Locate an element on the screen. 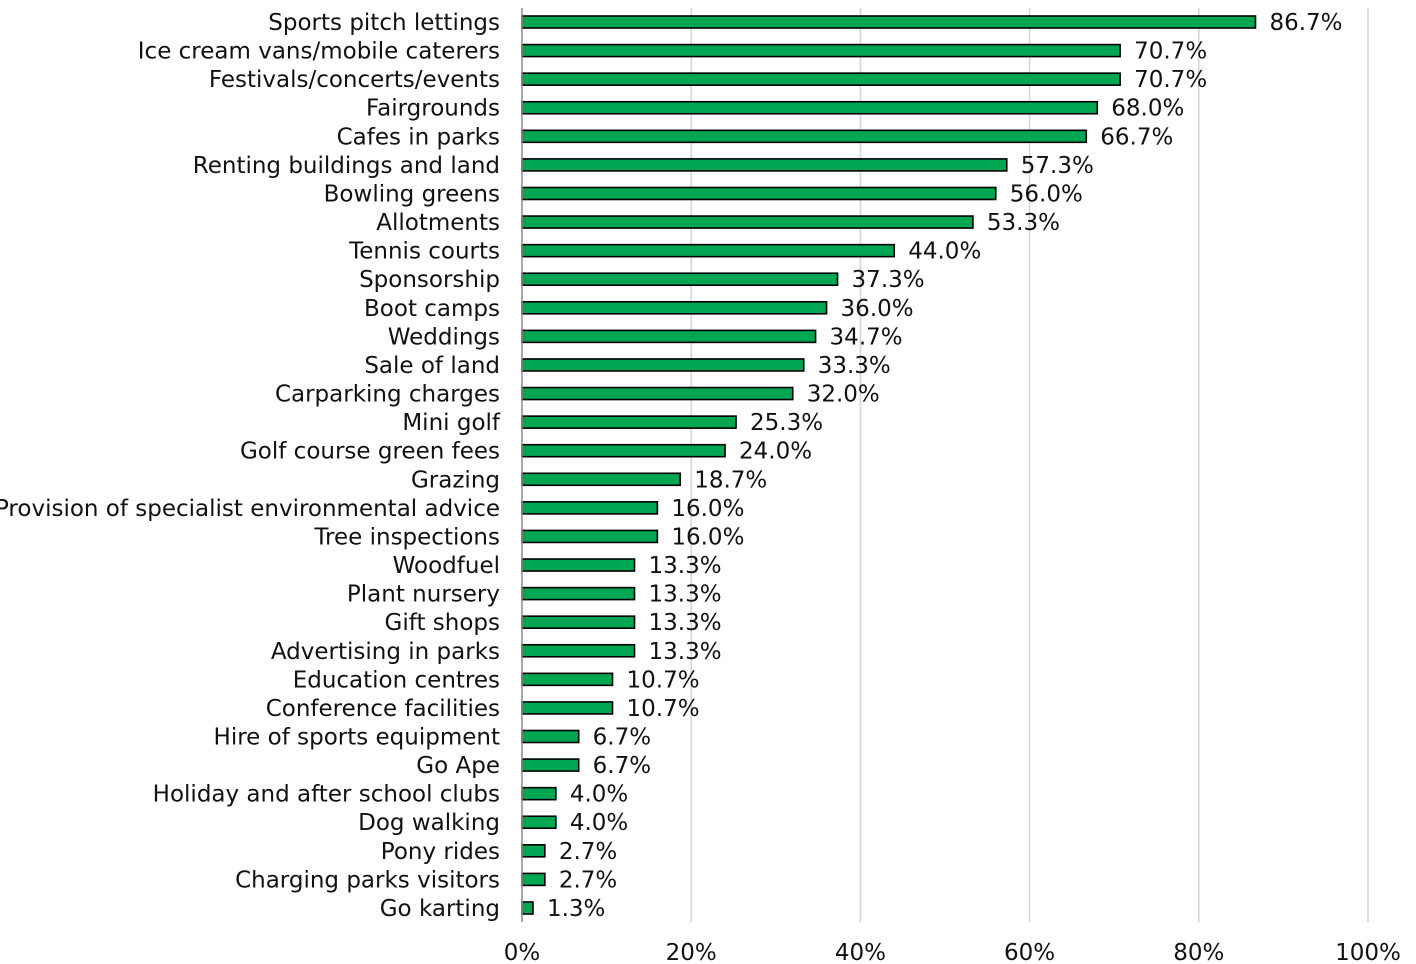  category-label: Allotments is located at coordinates (438, 223).